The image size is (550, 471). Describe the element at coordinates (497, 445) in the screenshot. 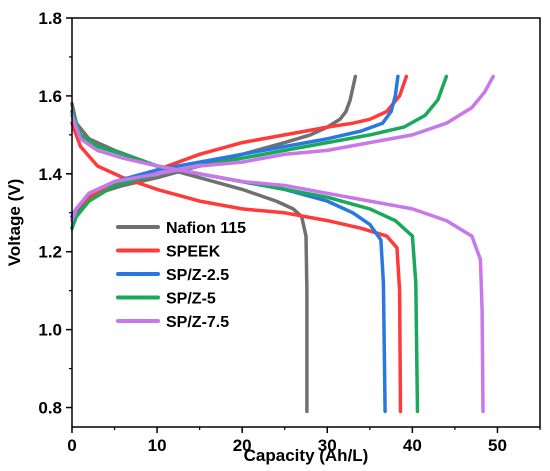

I see `x-tick-label: 50` at that location.